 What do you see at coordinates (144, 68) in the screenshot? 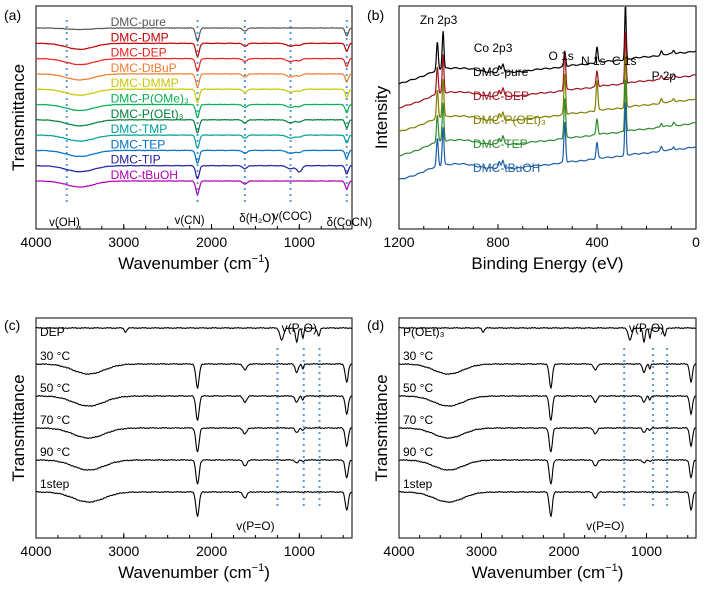
I see `series-label: DMC-DtBuP` at bounding box center [144, 68].